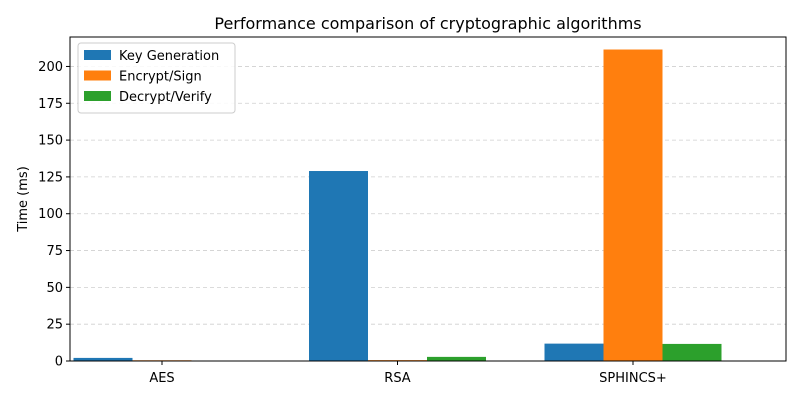  Describe the element at coordinates (397, 378) in the screenshot. I see `x-tick-label: RSA` at that location.